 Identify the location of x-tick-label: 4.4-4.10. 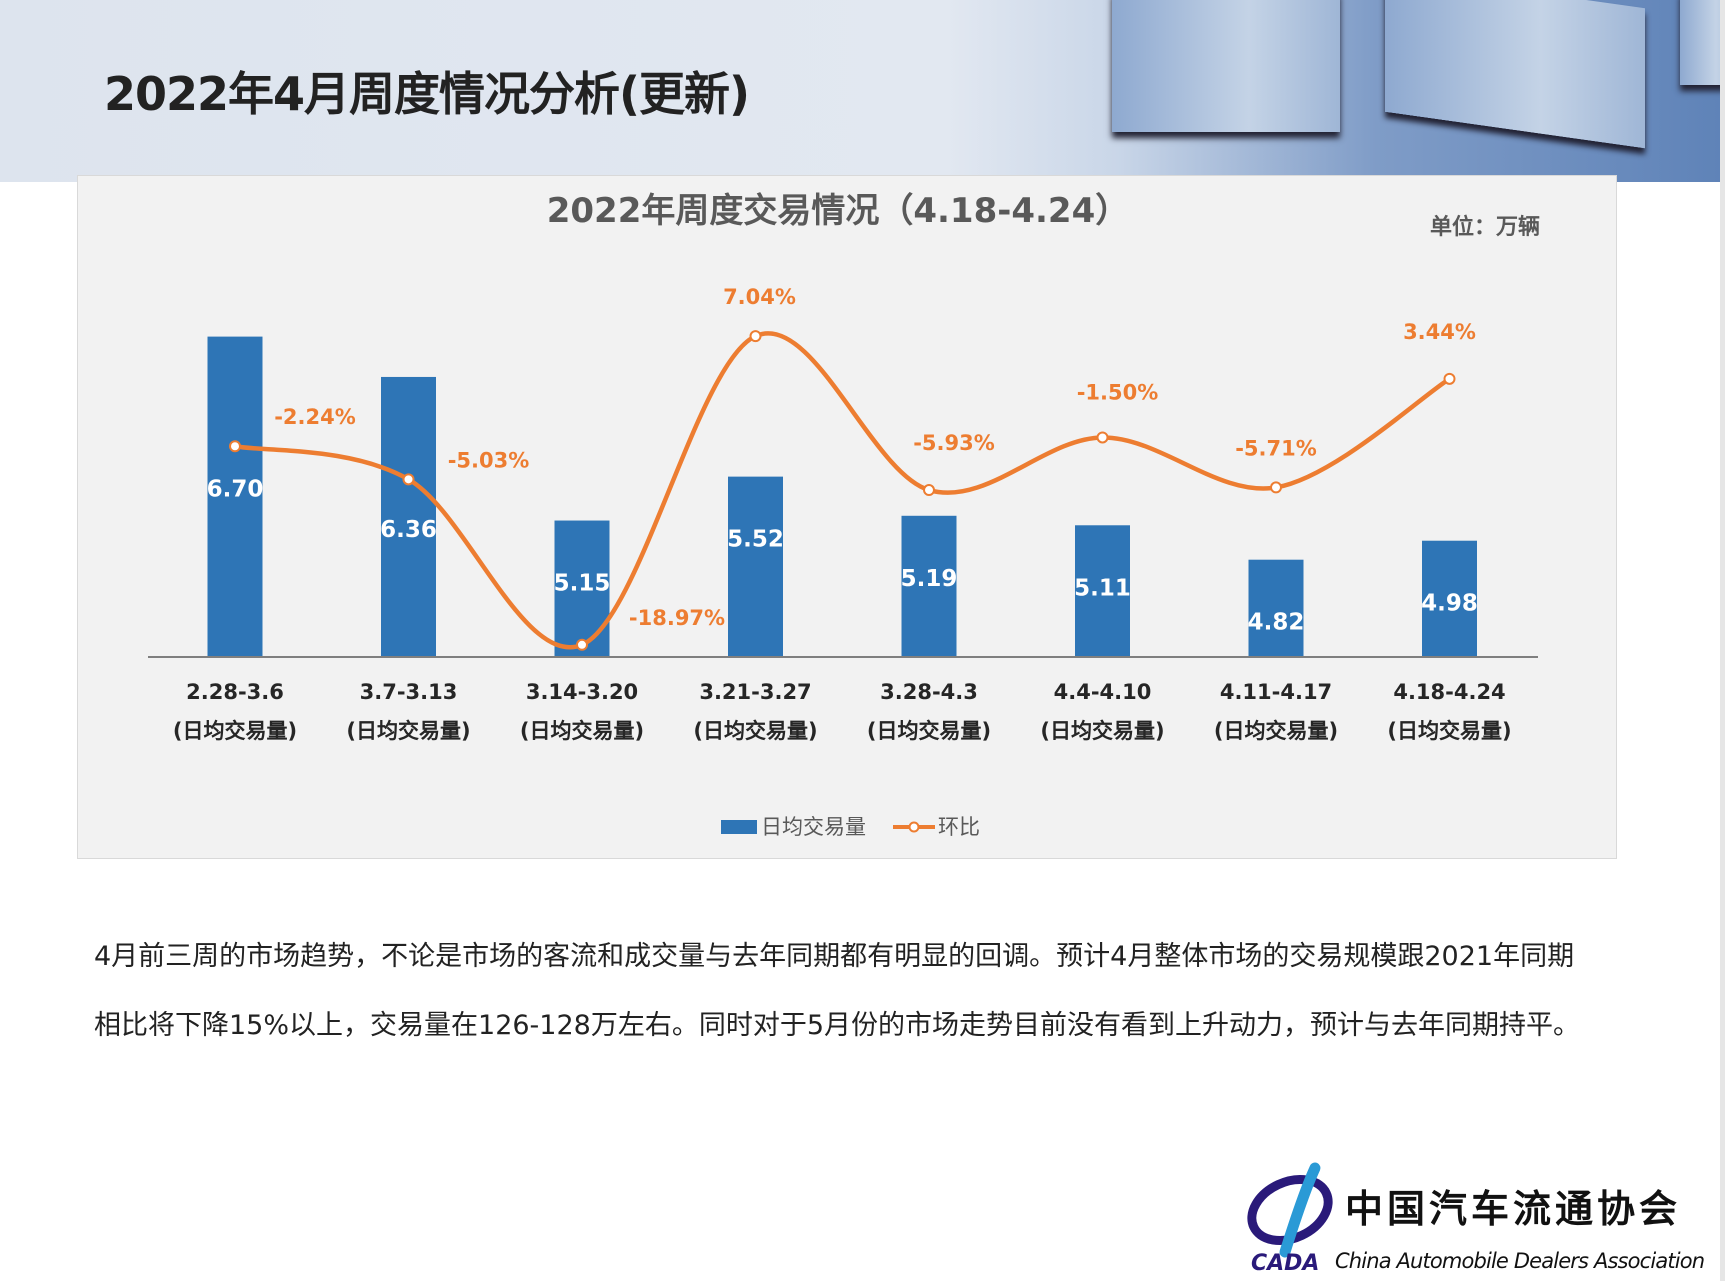
(1103, 692).